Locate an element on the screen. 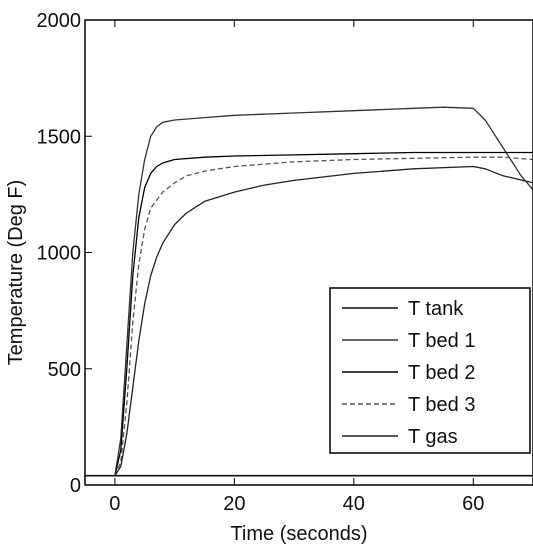 This screenshot has height=548, width=533. legend: T tank T bed 1 T bed 2 T bed 3 T gas is located at coordinates (430, 370).